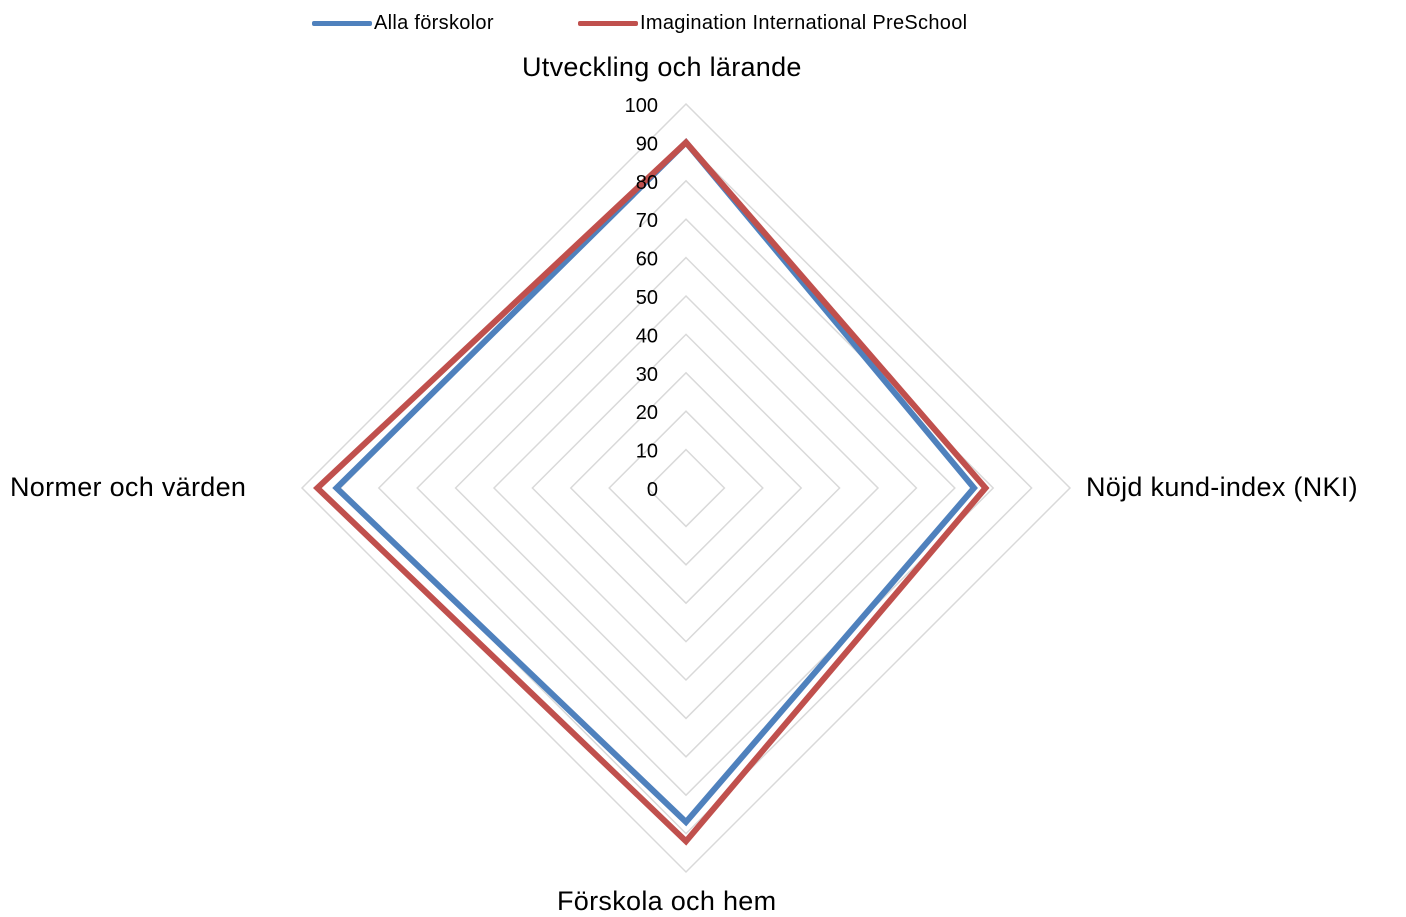  I want to click on axis-label-top: Utveckling och lärande, so click(662, 67).